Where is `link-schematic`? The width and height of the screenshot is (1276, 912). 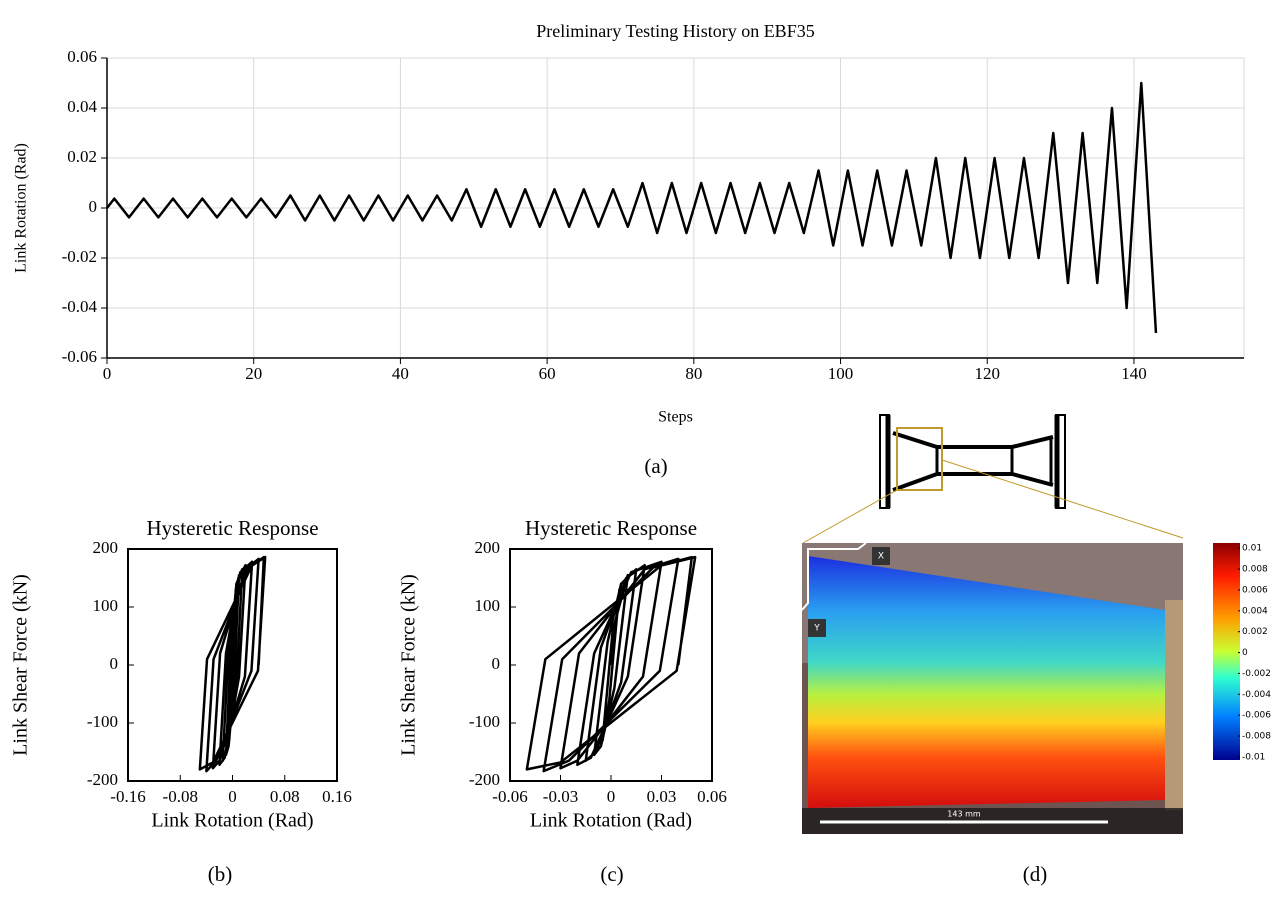 link-schematic is located at coordinates (993, 479).